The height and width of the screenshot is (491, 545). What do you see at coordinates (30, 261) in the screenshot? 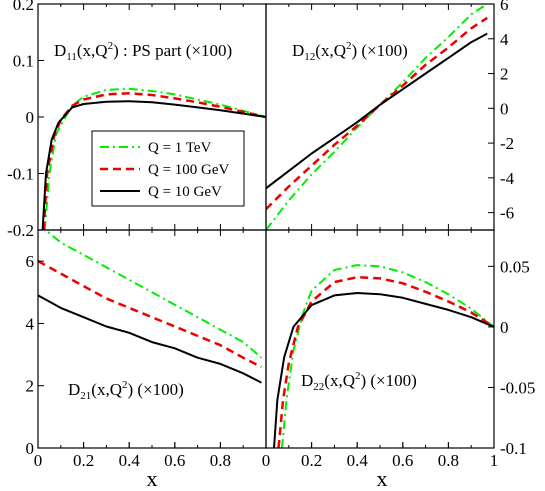
I see `y-tick-label-d21: 6` at bounding box center [30, 261].